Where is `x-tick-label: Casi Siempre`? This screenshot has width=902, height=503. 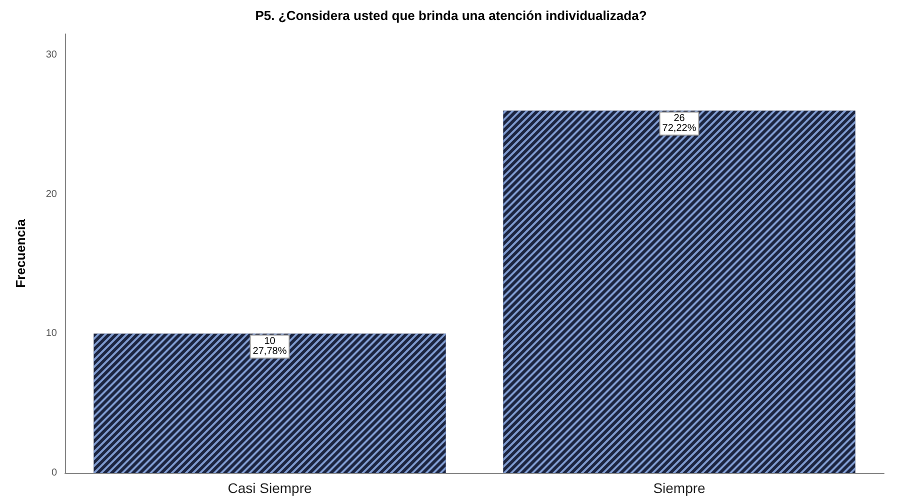
x-tick-label: Casi Siempre is located at coordinates (270, 488).